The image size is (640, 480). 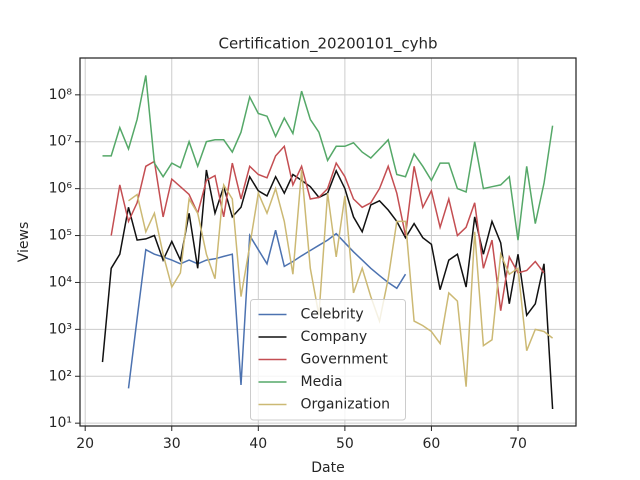 What do you see at coordinates (61, 95) in the screenshot?
I see `y-tick-label: 10⁸` at bounding box center [61, 95].